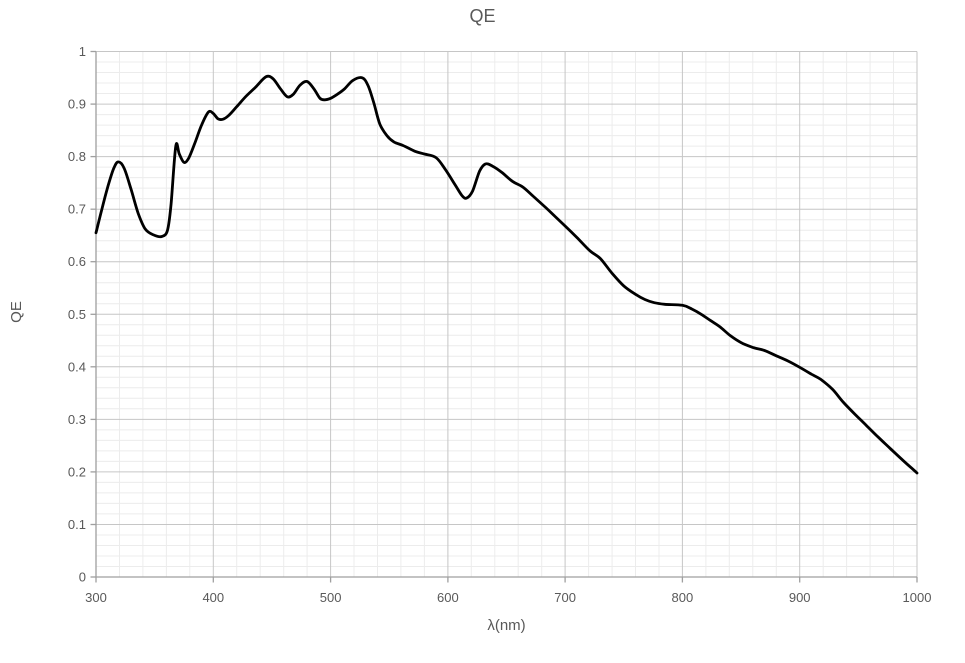 This screenshot has width=965, height=663. I want to click on y-tick-label: 0.1, so click(77, 524).